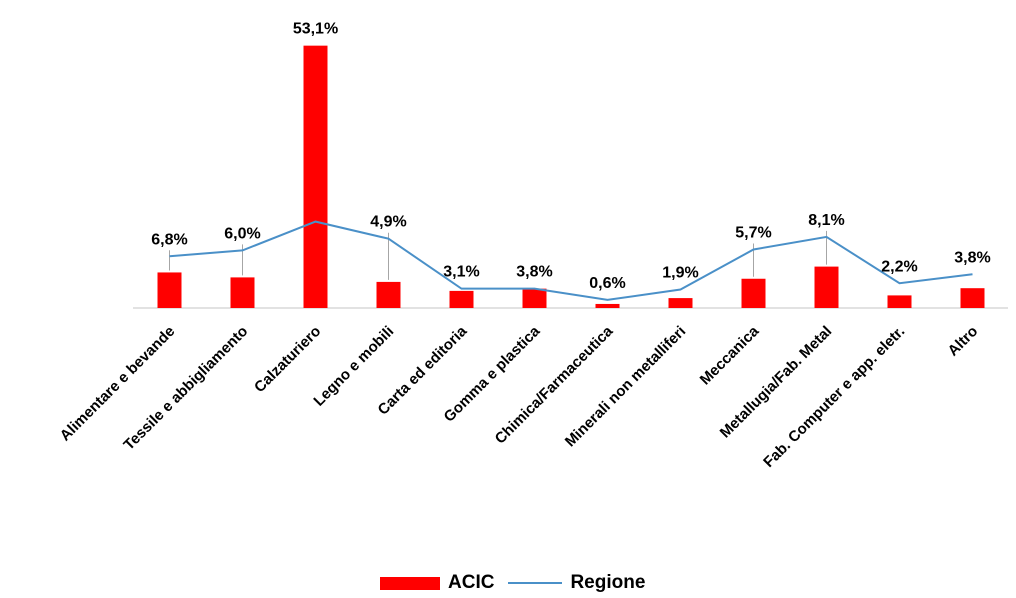  What do you see at coordinates (185, 388) in the screenshot?
I see `category-label: Tessile e abbigliamento` at bounding box center [185, 388].